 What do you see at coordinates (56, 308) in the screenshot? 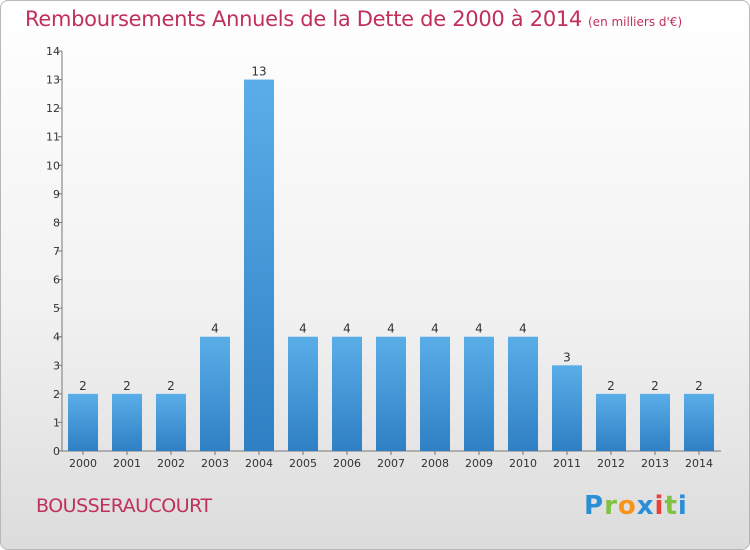
I see `y-tick-label: 5` at bounding box center [56, 308].